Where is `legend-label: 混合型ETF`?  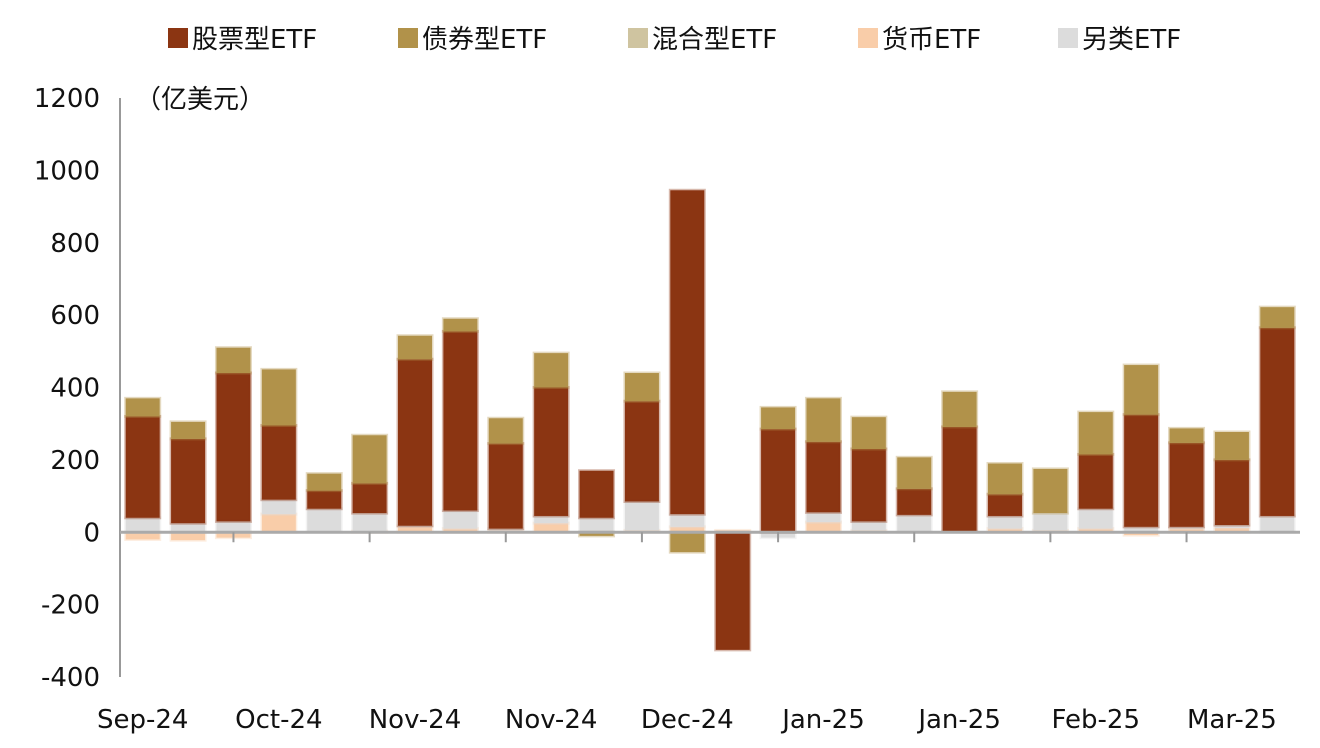 legend-label: 混合型ETF is located at coordinates (714, 40).